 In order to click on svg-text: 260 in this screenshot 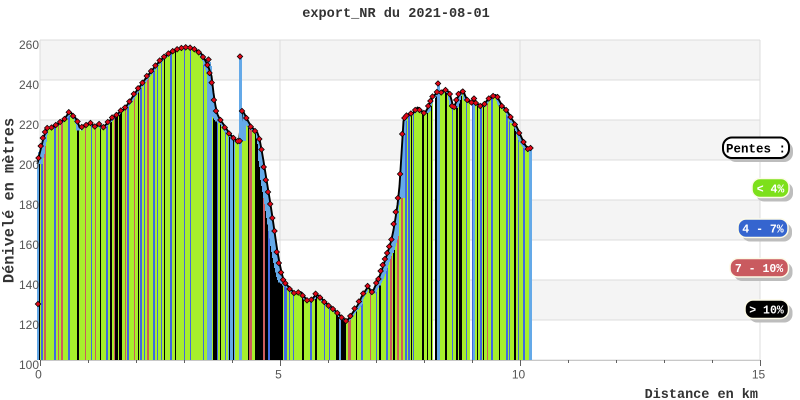, I will do `click(29, 45)`.